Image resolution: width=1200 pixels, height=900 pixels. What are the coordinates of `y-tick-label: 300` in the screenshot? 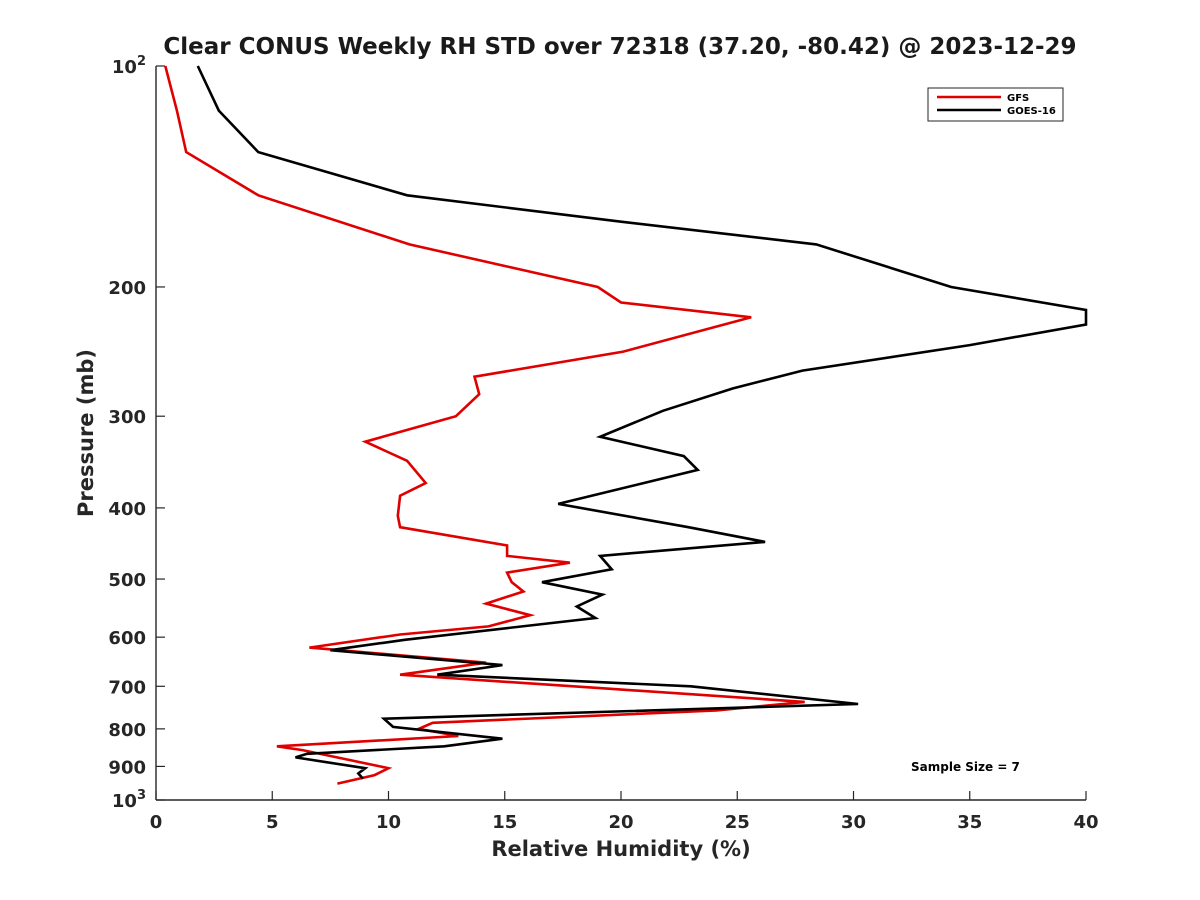 It's located at (127, 417).